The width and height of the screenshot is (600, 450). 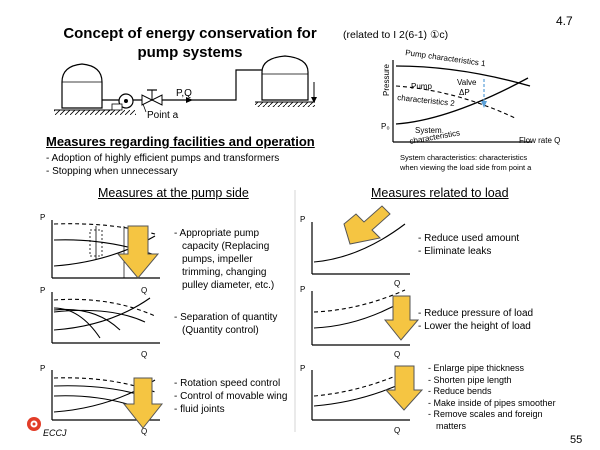 I want to click on delta-p-label: ΔP, so click(x=464, y=92).